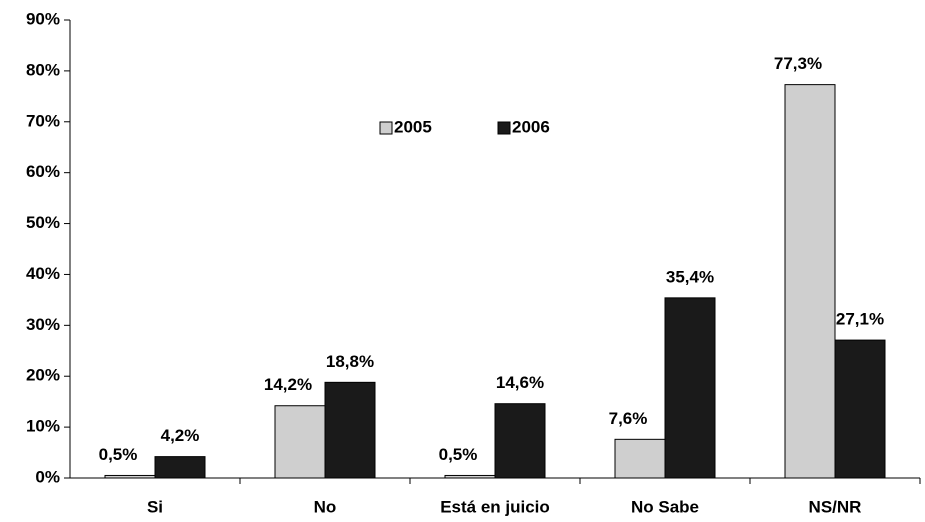  What do you see at coordinates (860, 319) in the screenshot?
I see `value-label: 27,1%` at bounding box center [860, 319].